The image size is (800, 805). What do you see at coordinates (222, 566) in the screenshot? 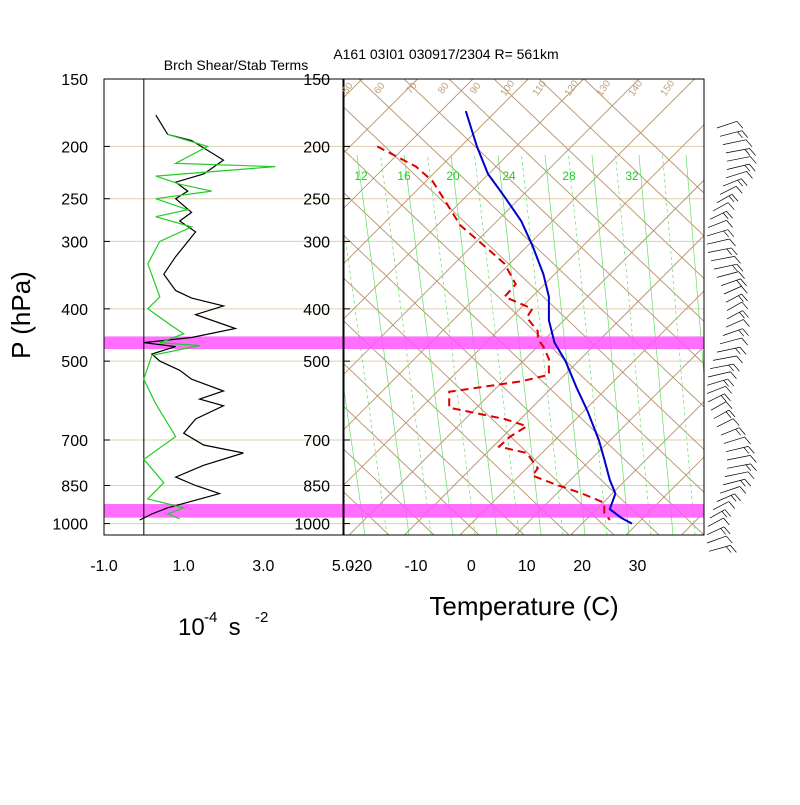
I see `left-panel-x-tick-labels: -1.0 1.0 3.0 5.0` at bounding box center [222, 566].